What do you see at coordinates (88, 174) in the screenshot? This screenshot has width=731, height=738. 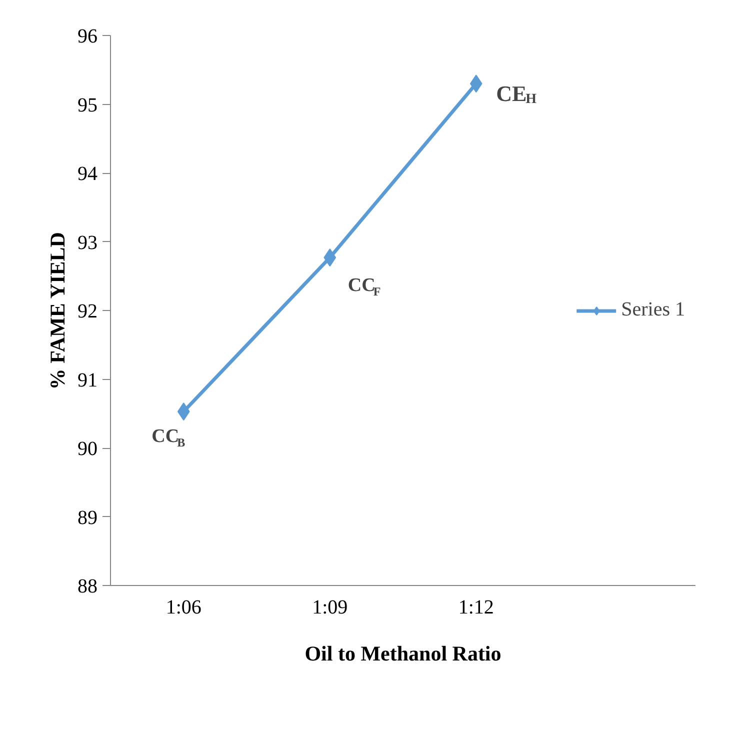 I see `y-tick-label: 94` at bounding box center [88, 174].